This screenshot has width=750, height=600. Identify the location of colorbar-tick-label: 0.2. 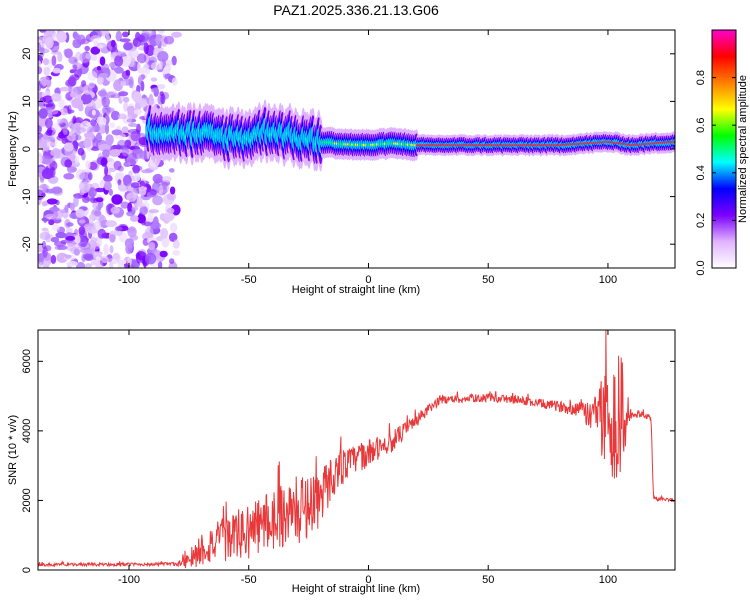
(701, 220).